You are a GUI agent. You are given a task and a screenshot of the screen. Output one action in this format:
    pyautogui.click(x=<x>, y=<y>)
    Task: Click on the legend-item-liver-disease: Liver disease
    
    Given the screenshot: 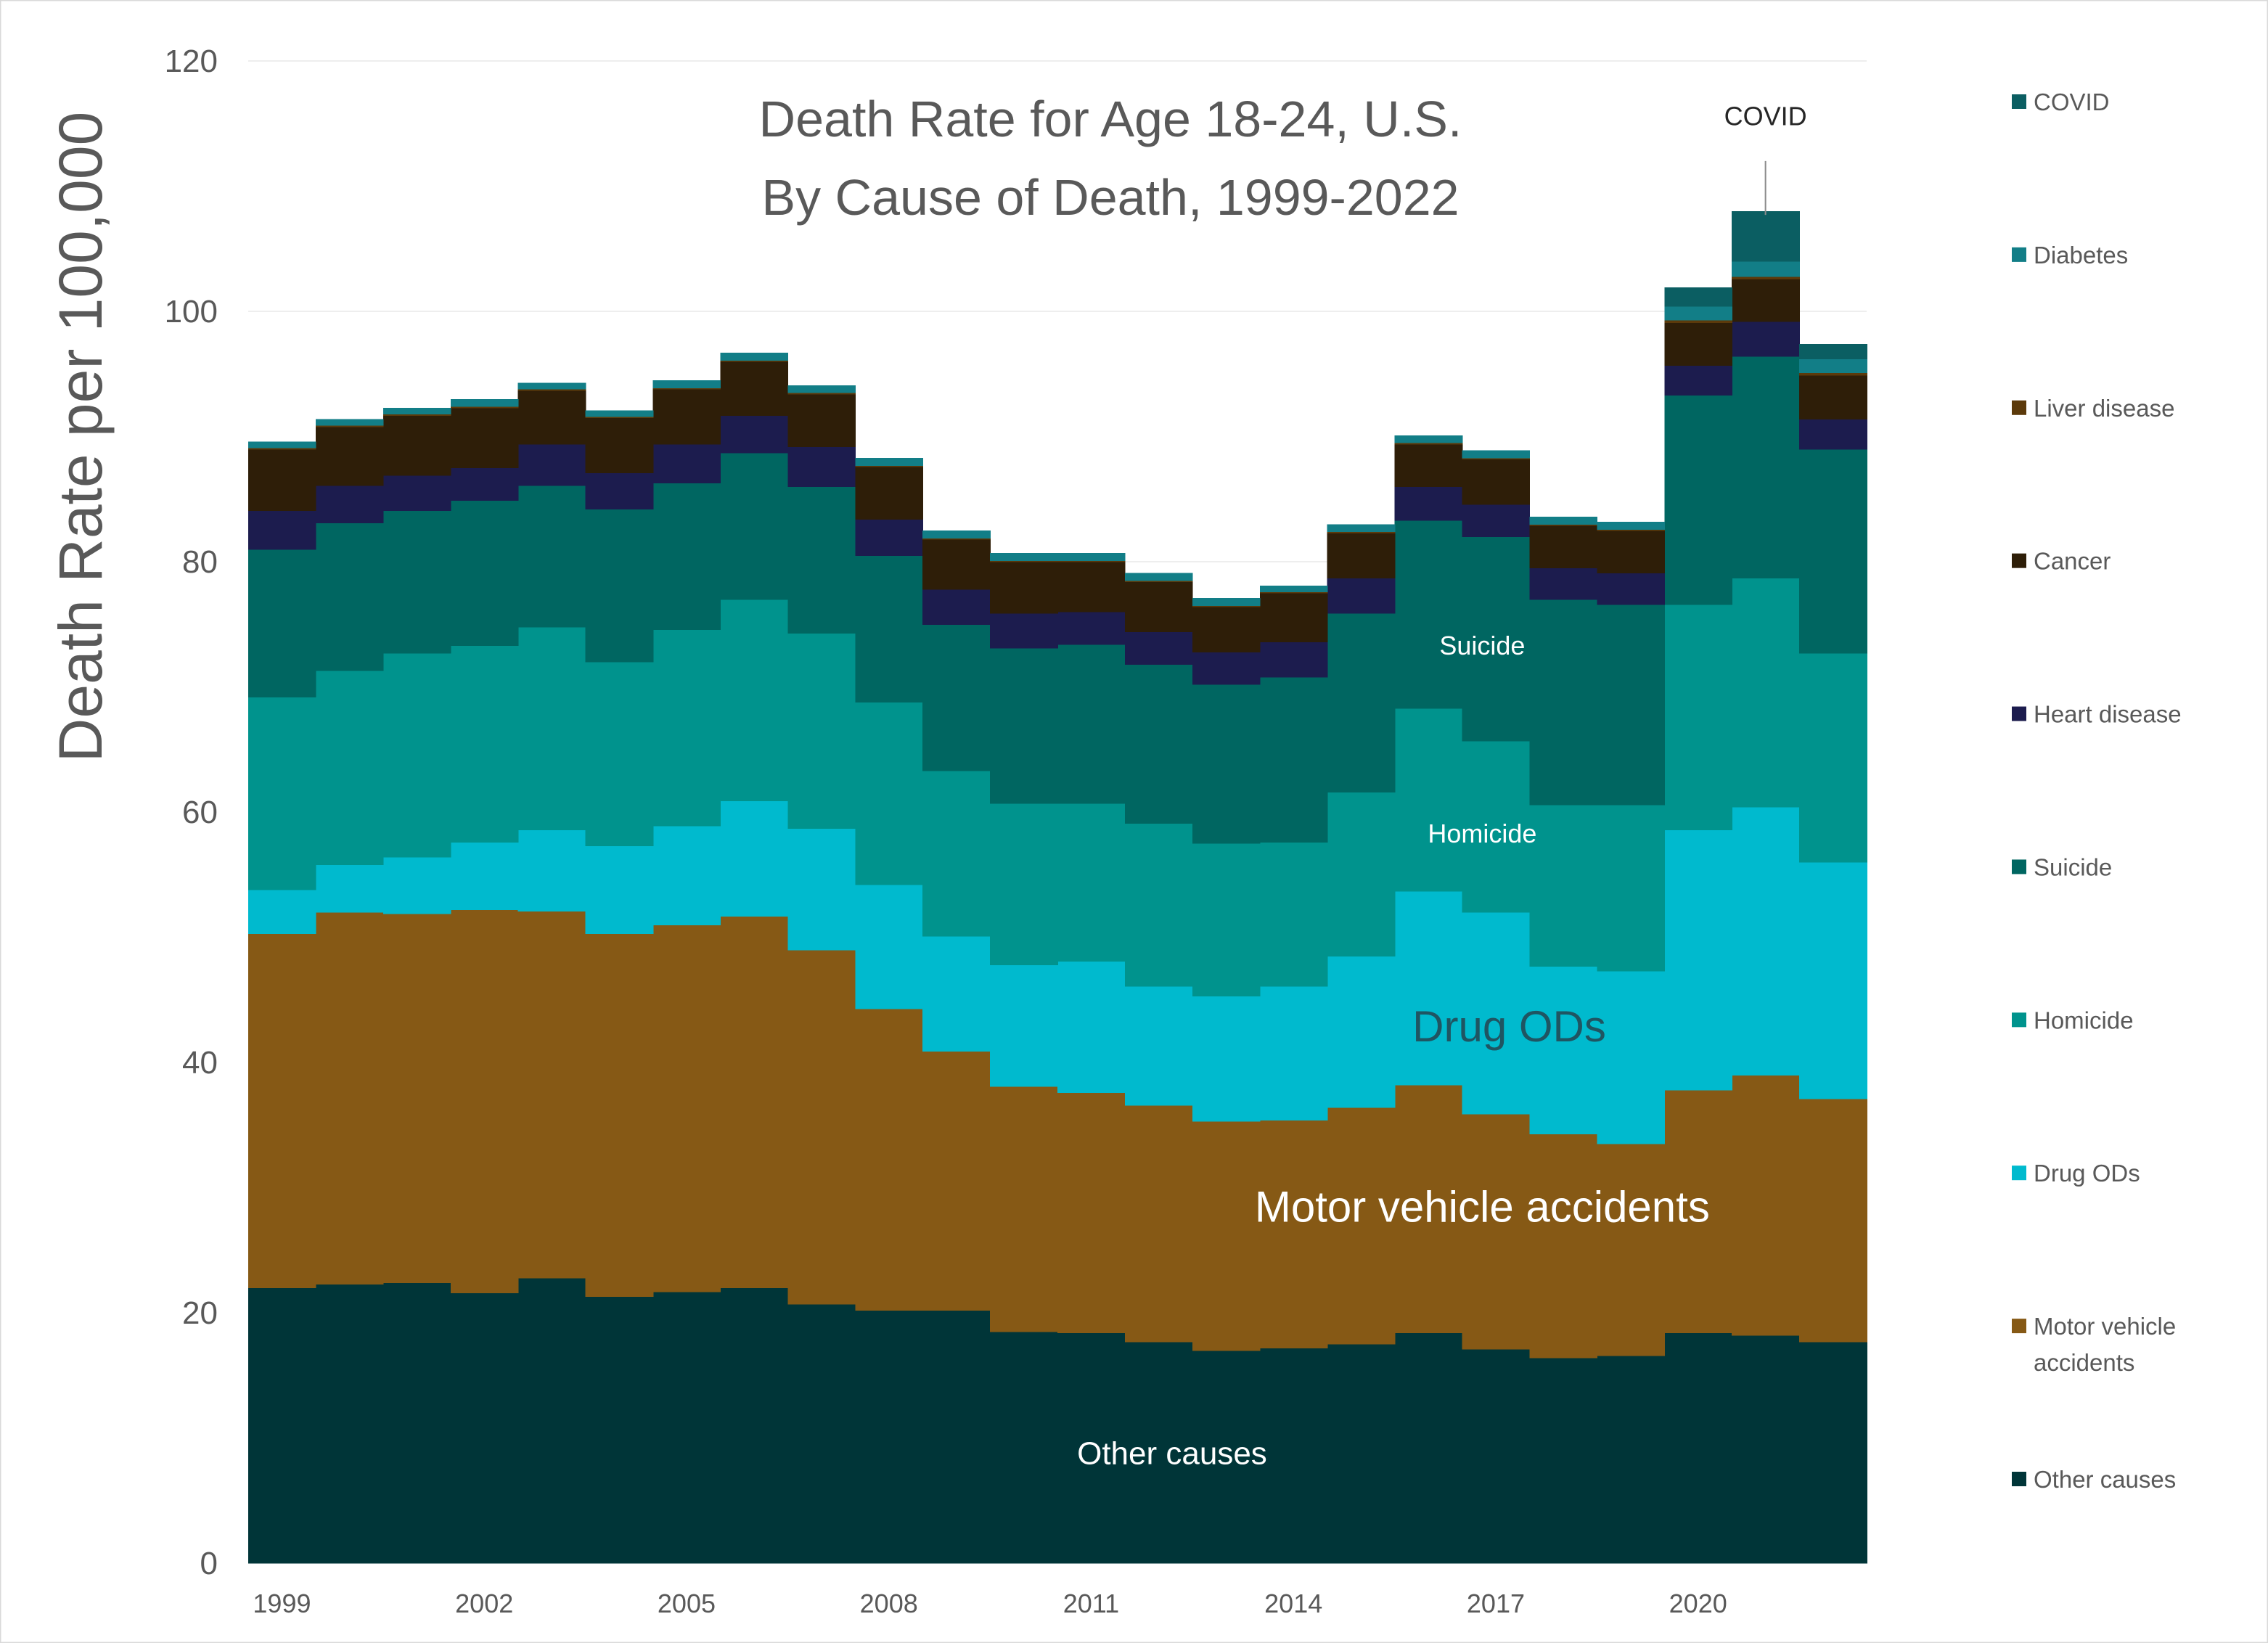 What is the action you would take?
    pyautogui.click(x=2093, y=408)
    